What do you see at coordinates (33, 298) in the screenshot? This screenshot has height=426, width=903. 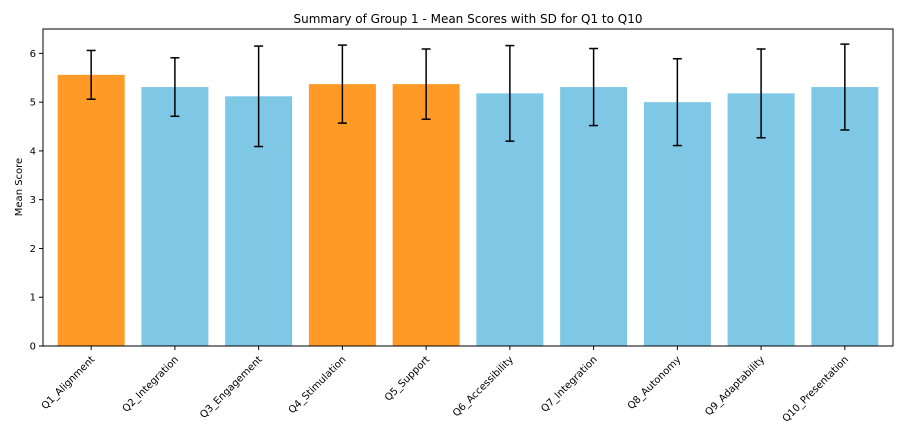 I see `y-tick-label: 1` at bounding box center [33, 298].